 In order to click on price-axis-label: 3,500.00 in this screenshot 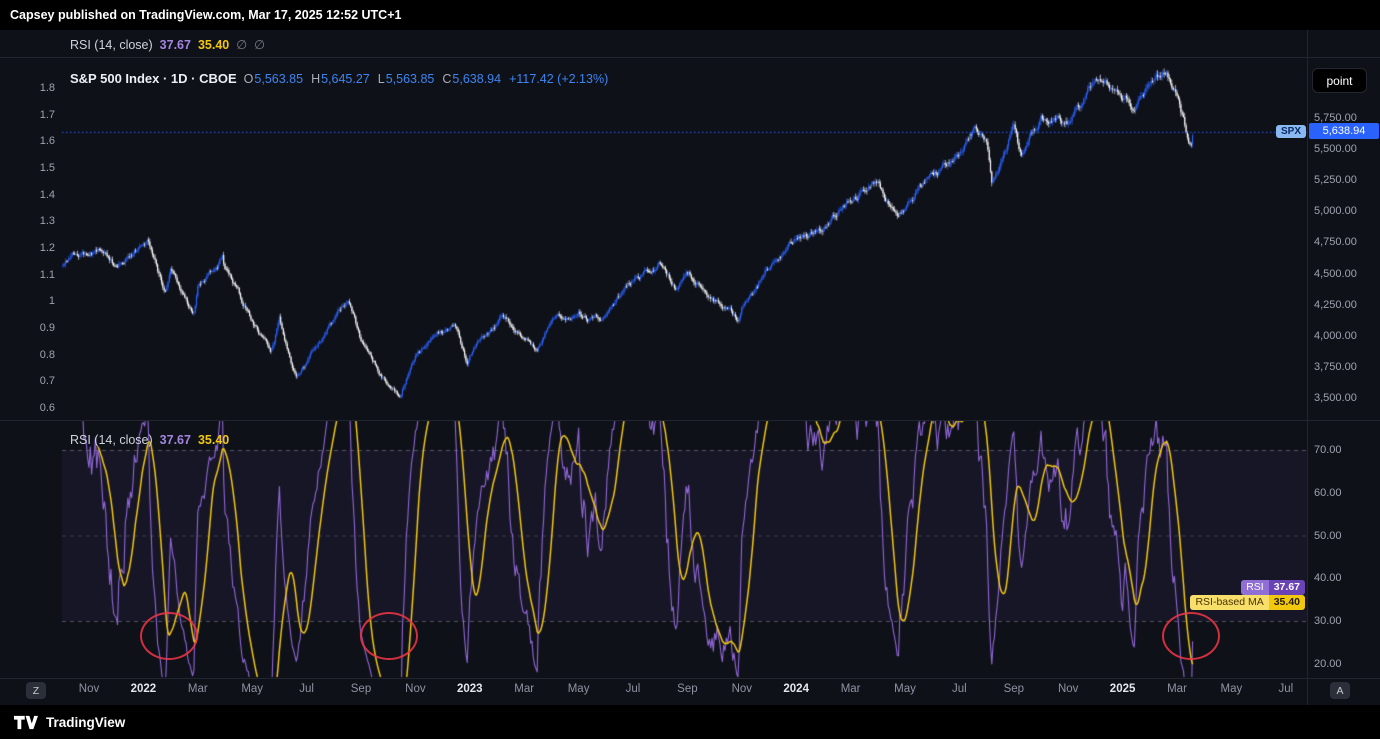, I will do `click(1335, 397)`.